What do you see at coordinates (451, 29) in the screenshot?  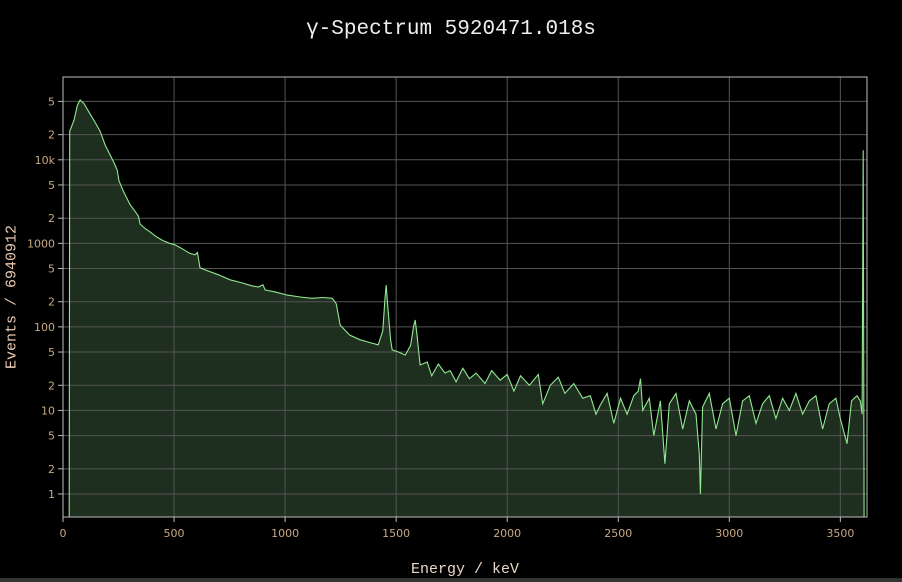 I see `chart-title: γ-Spectrum 5920471.018s` at bounding box center [451, 29].